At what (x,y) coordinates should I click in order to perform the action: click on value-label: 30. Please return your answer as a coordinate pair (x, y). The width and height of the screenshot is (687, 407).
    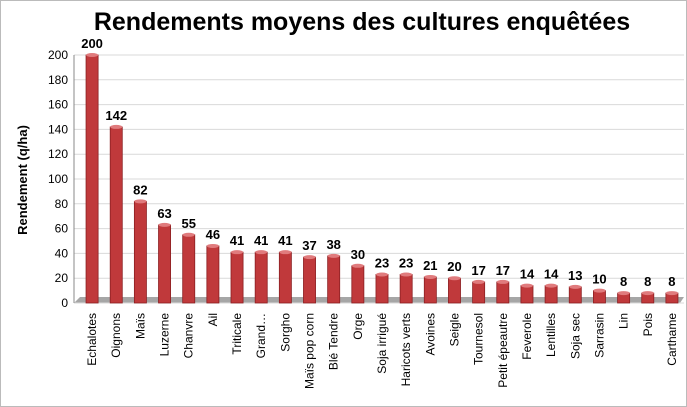
    Looking at the image, I should click on (358, 254).